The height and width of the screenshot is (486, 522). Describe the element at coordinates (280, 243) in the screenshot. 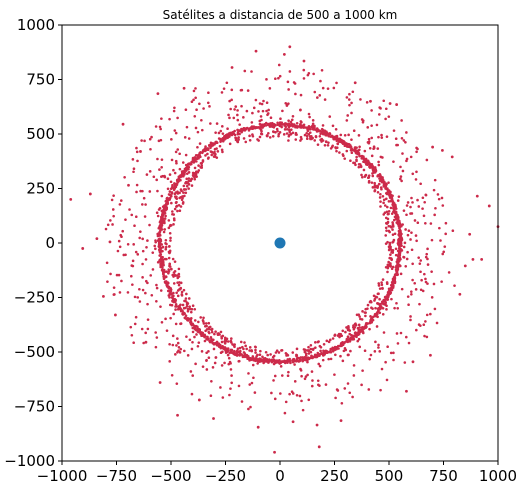

I see `center-marker` at that location.